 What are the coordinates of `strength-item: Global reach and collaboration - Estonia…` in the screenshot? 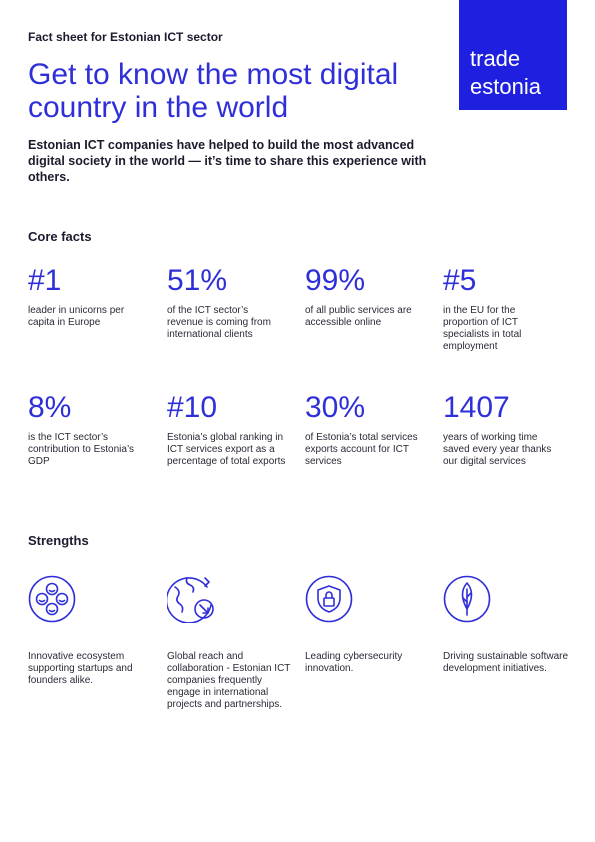 It's located at (230, 643).